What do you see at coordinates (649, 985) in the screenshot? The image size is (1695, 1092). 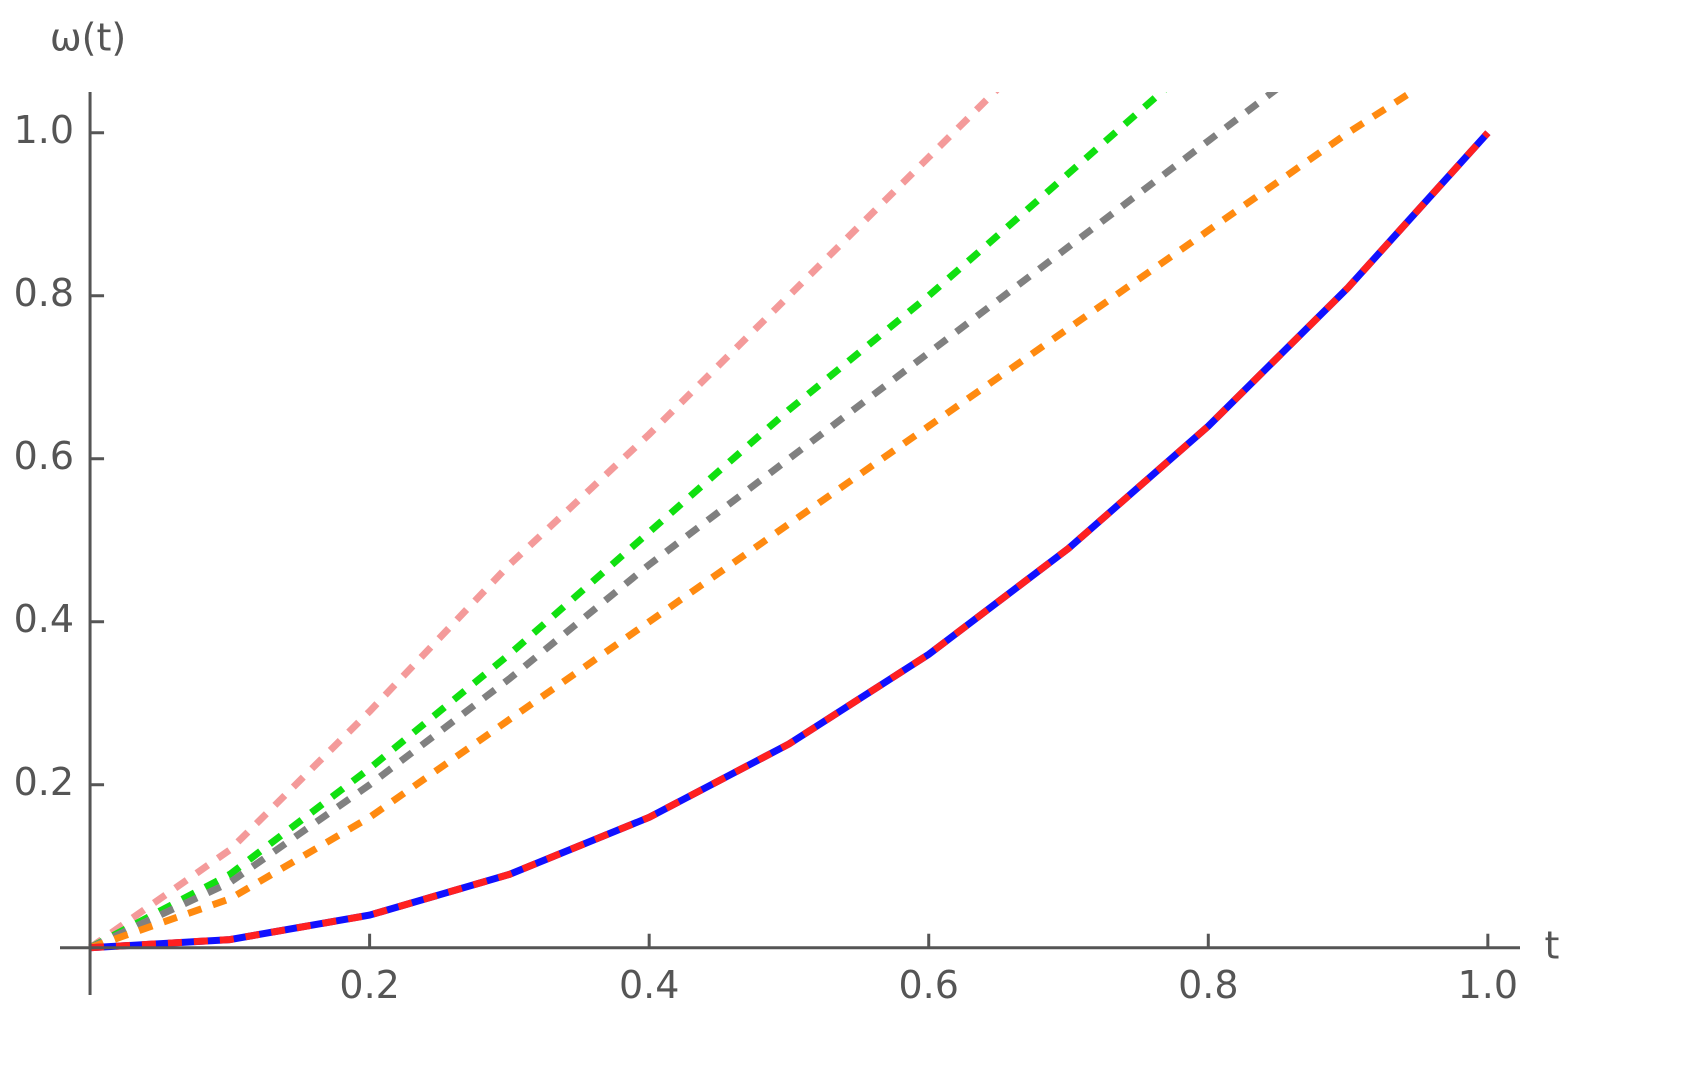 I see `x-tick-label: 0.4` at bounding box center [649, 985].